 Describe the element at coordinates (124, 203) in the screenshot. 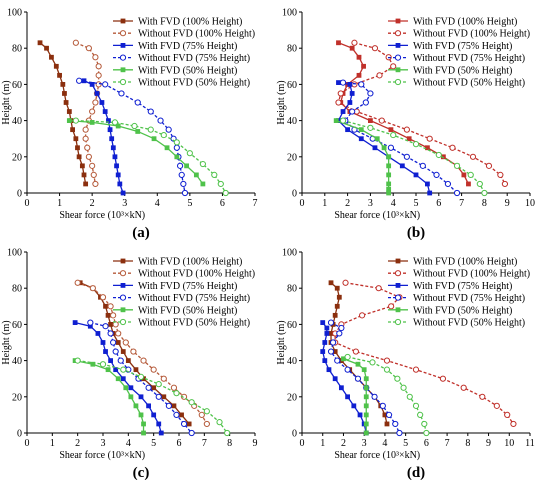

I see `x-tick-label: 3` at that location.